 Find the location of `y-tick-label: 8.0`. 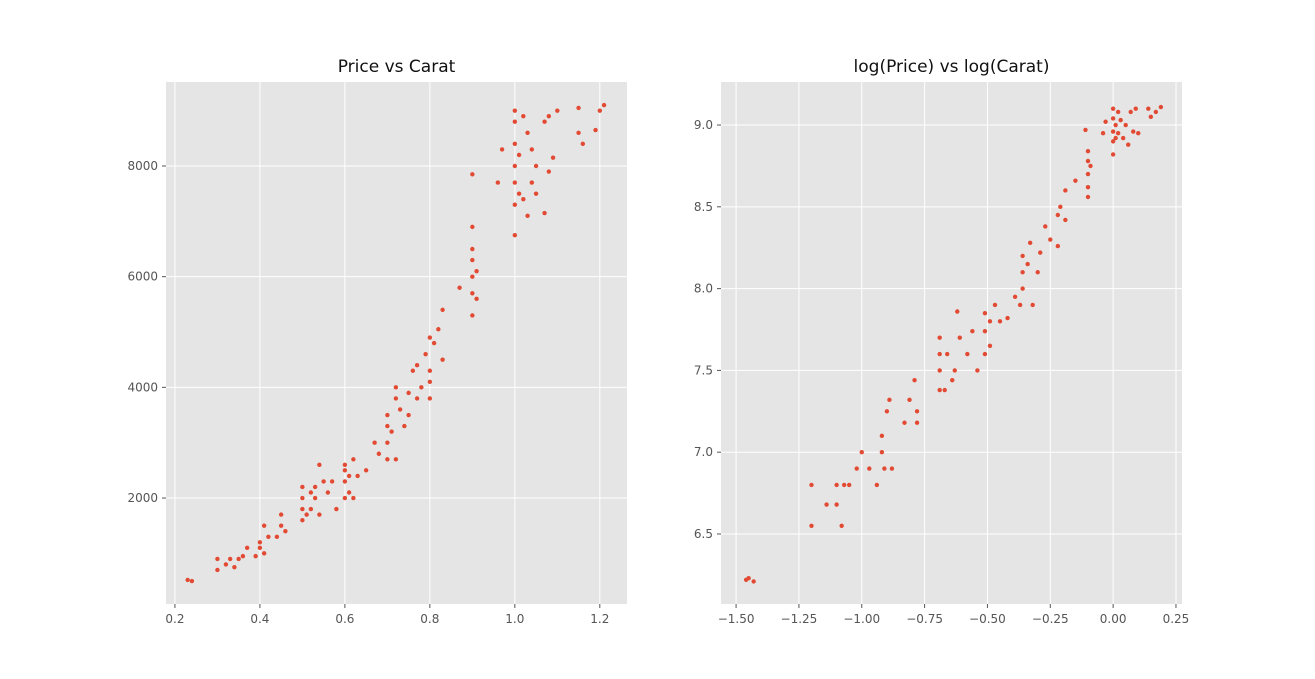

y-tick-label: 8.0 is located at coordinates (703, 289).